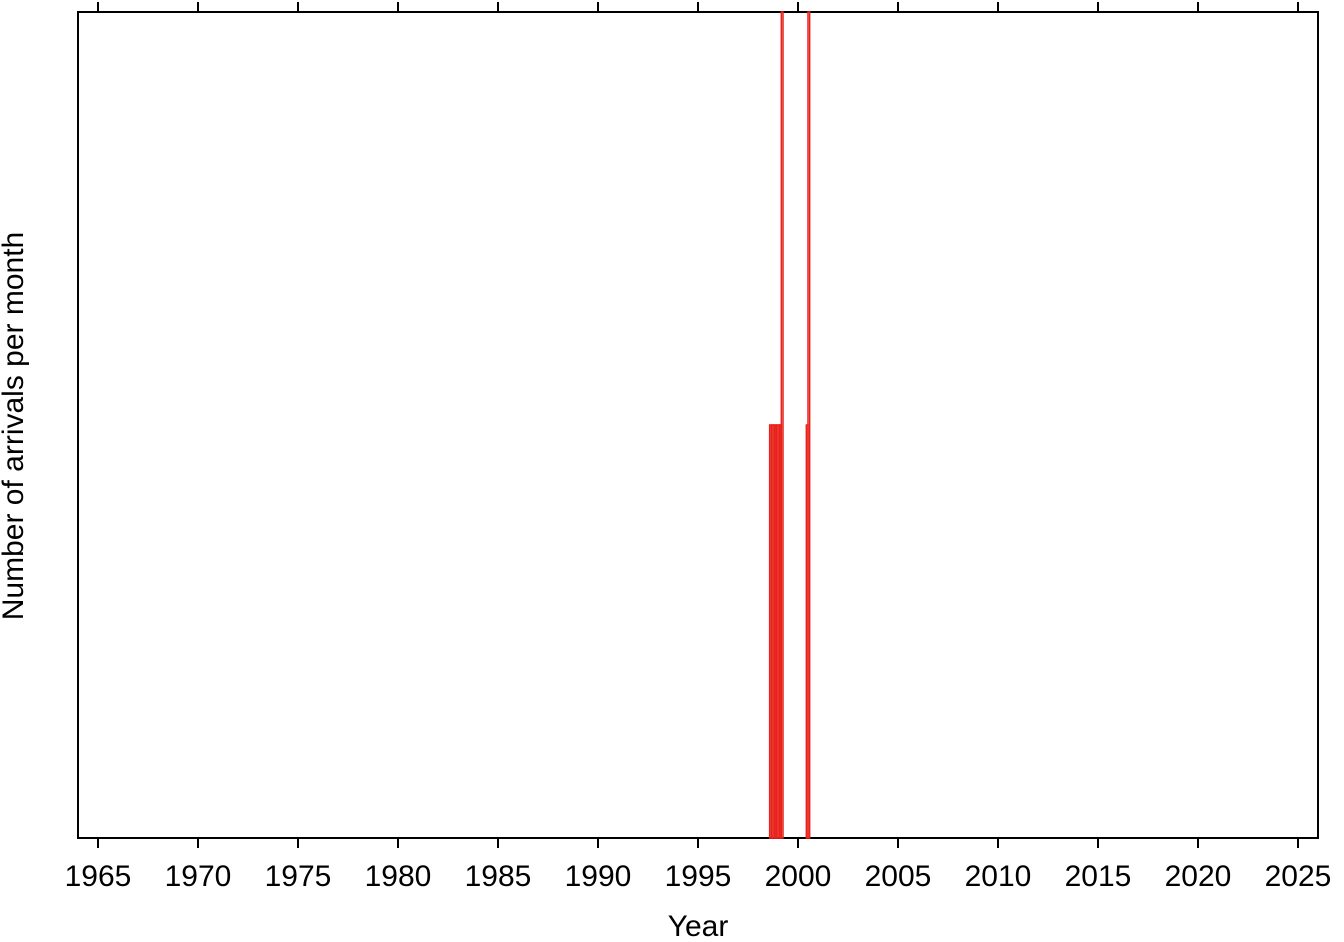 The width and height of the screenshot is (1344, 942). I want to click on x-tick-label: 2005, so click(898, 876).